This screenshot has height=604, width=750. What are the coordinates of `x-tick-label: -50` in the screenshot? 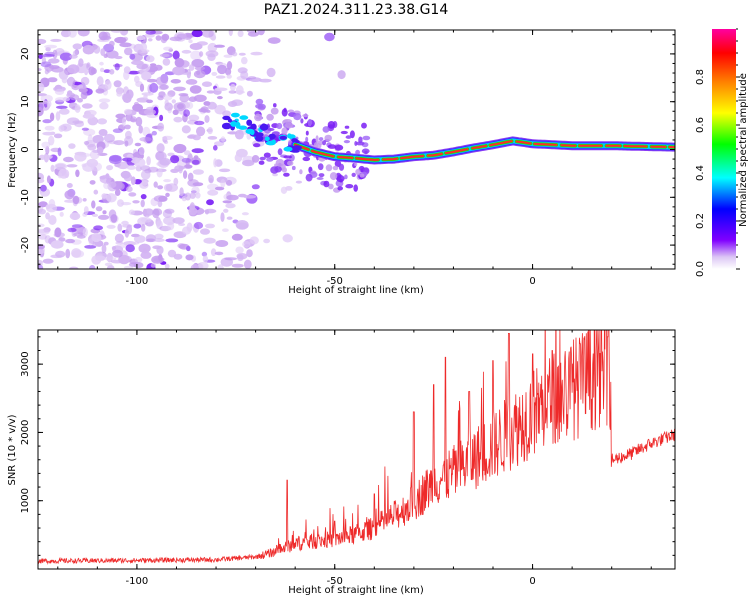 It's located at (335, 581).